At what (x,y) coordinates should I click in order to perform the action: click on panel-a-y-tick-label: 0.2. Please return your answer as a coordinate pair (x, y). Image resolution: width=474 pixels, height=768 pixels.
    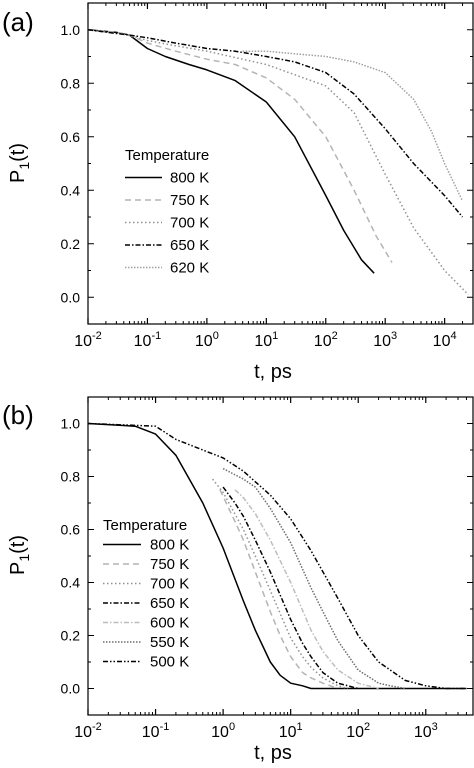
    Looking at the image, I should click on (71, 244).